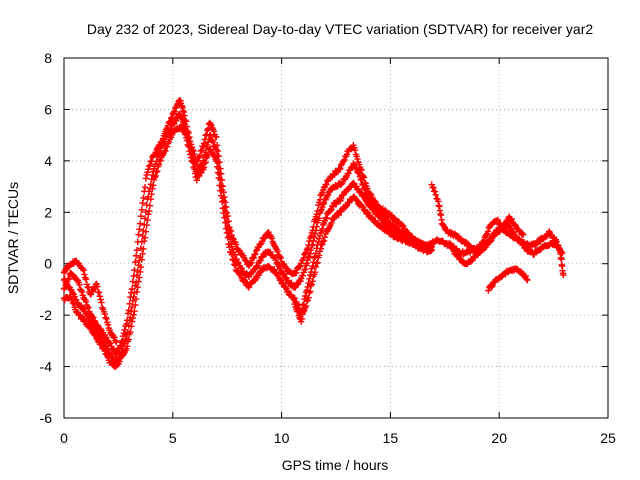 The width and height of the screenshot is (640, 480). What do you see at coordinates (282, 438) in the screenshot?
I see `x-tick-label: 10` at bounding box center [282, 438].